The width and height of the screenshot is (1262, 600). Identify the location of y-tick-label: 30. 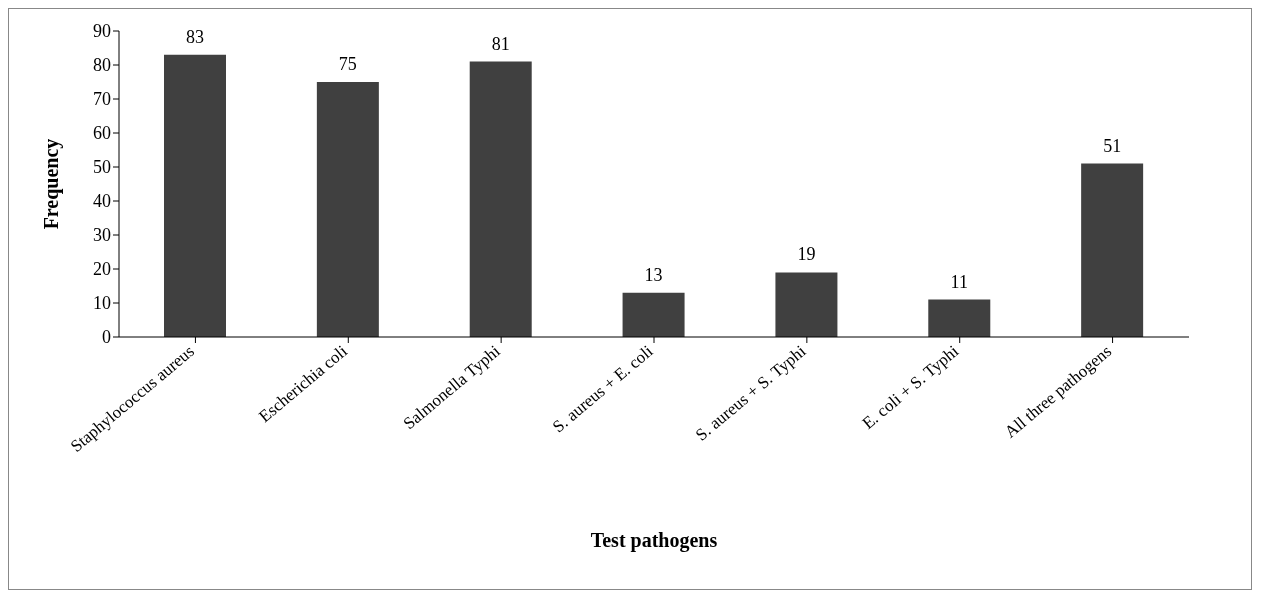
(102, 235).